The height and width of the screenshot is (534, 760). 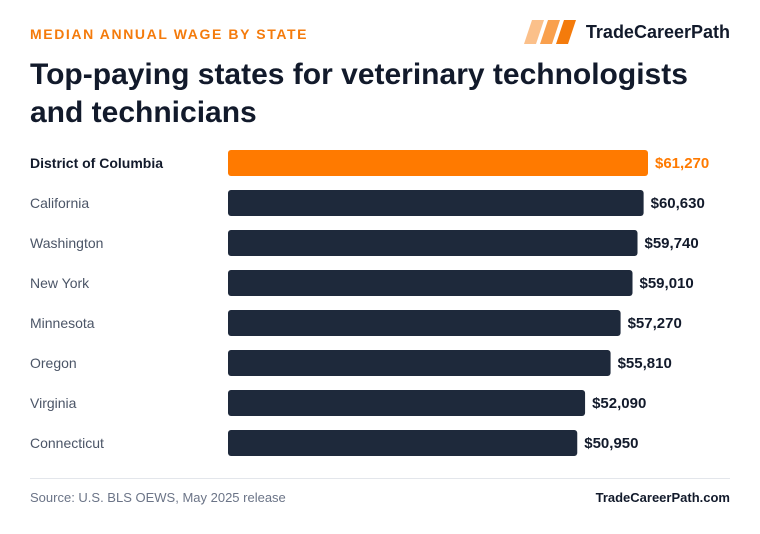 I want to click on value-label: $52,090, so click(x=619, y=403).